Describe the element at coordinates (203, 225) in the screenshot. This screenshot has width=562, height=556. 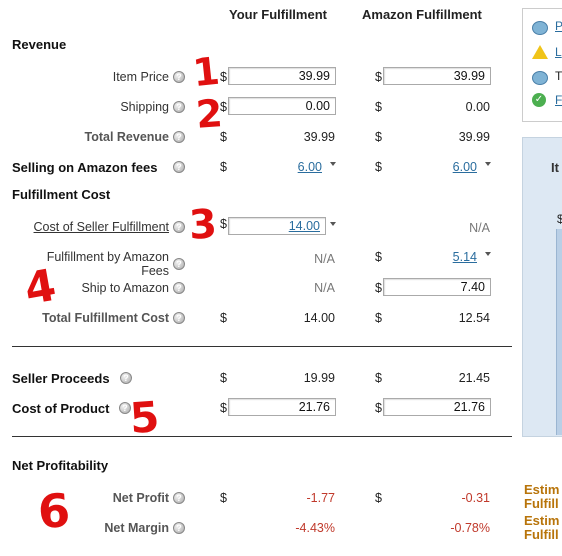
I see `annotation-3: 3` at that location.